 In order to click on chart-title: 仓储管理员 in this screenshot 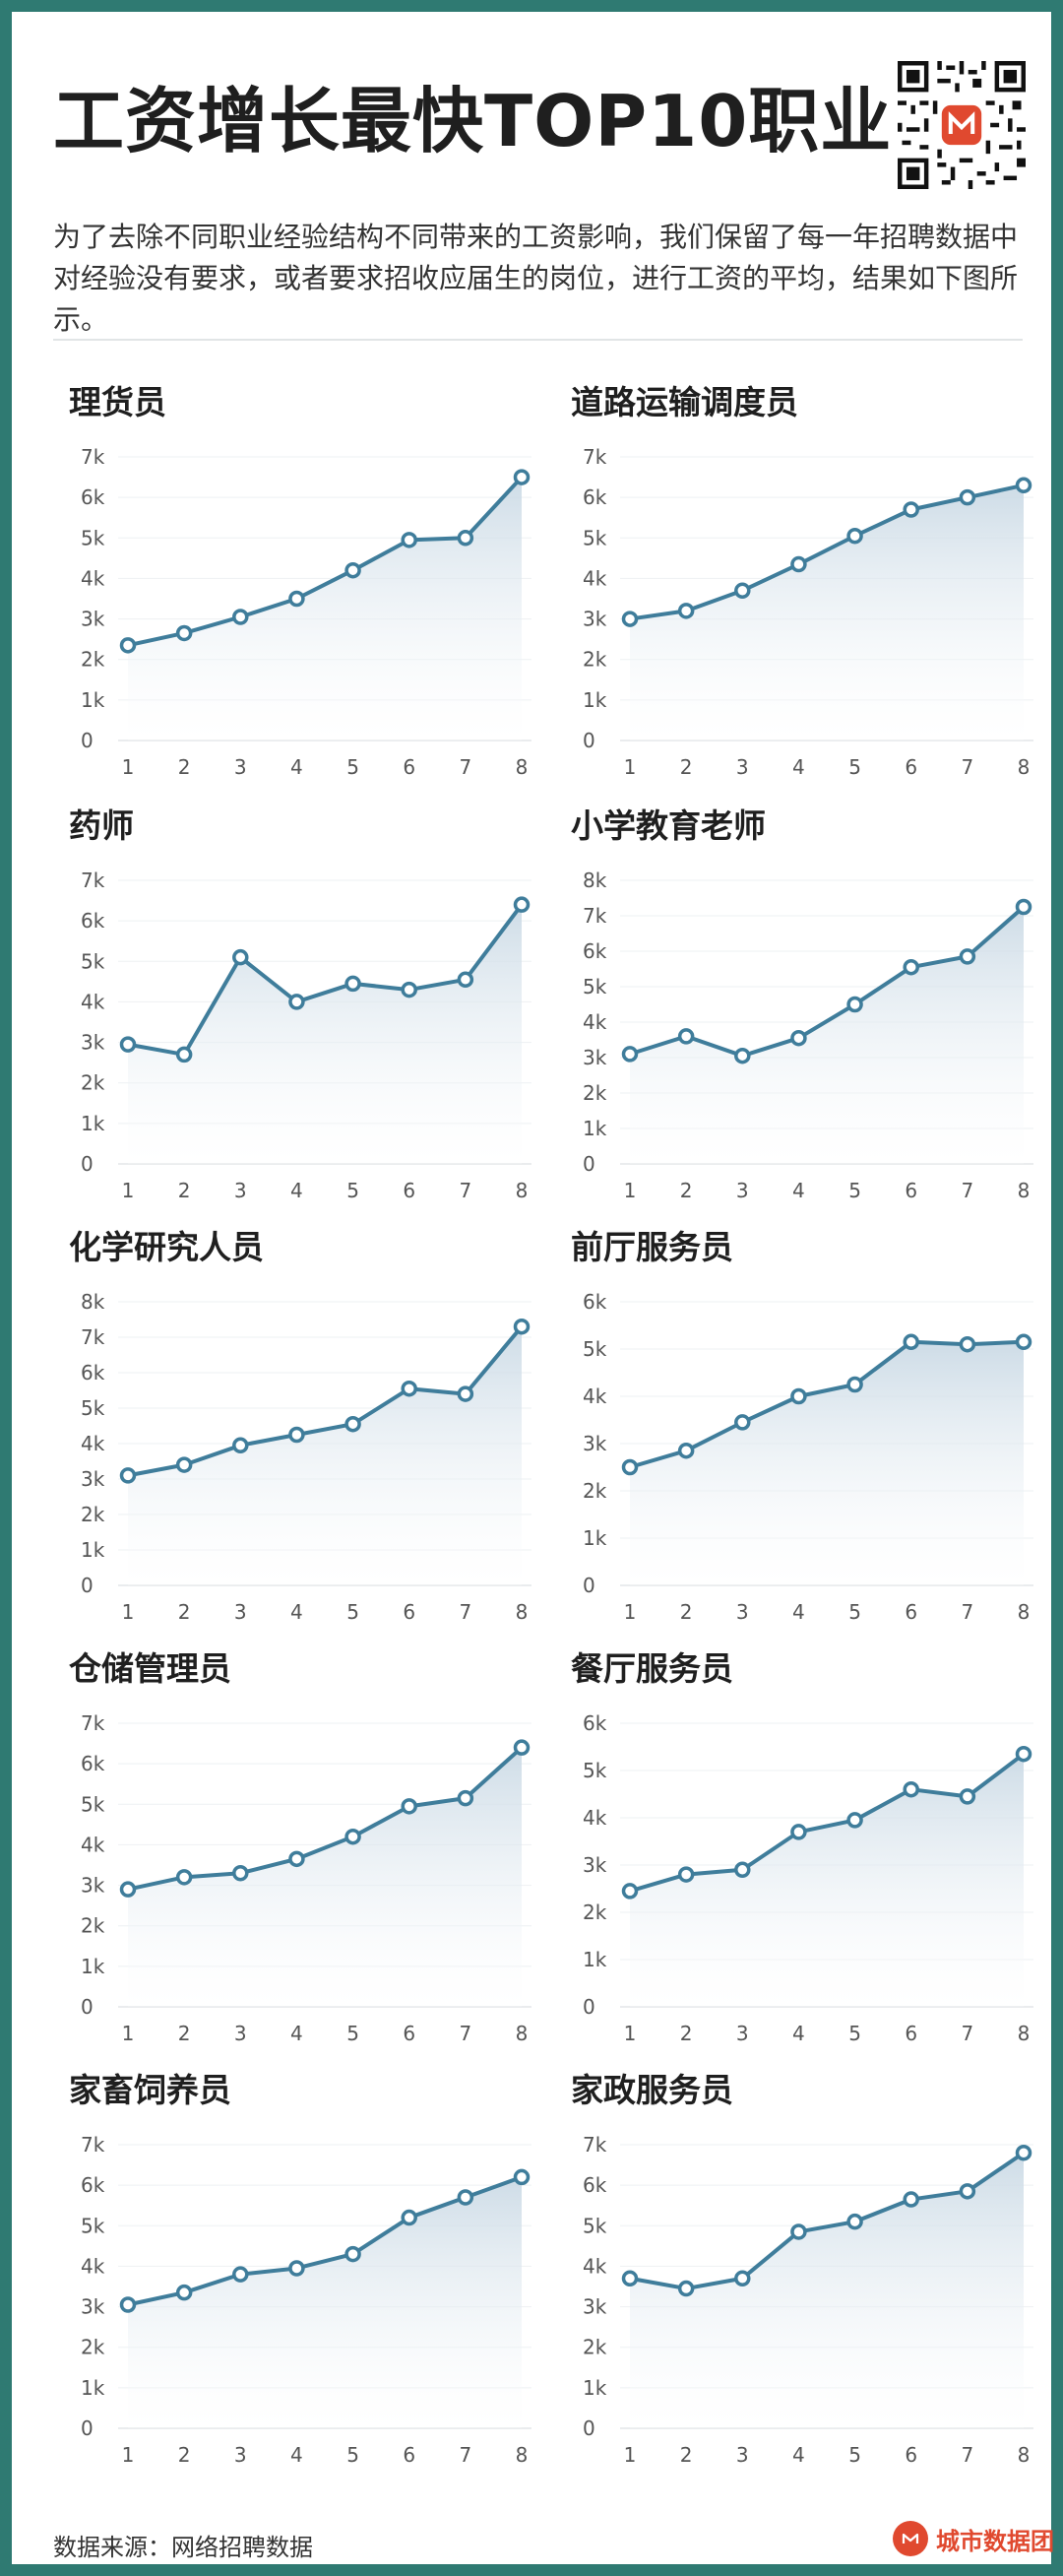, I will do `click(150, 1668)`.